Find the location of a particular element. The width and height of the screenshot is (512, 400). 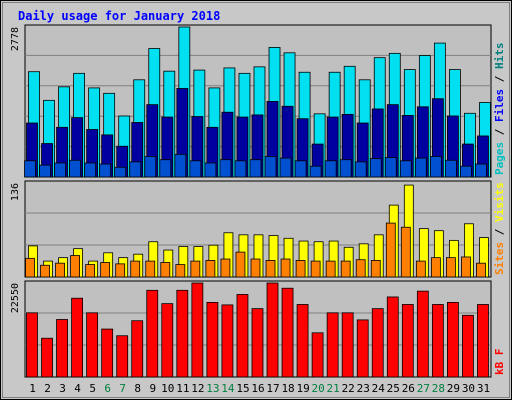

day-label-20: 20 is located at coordinates (318, 388).